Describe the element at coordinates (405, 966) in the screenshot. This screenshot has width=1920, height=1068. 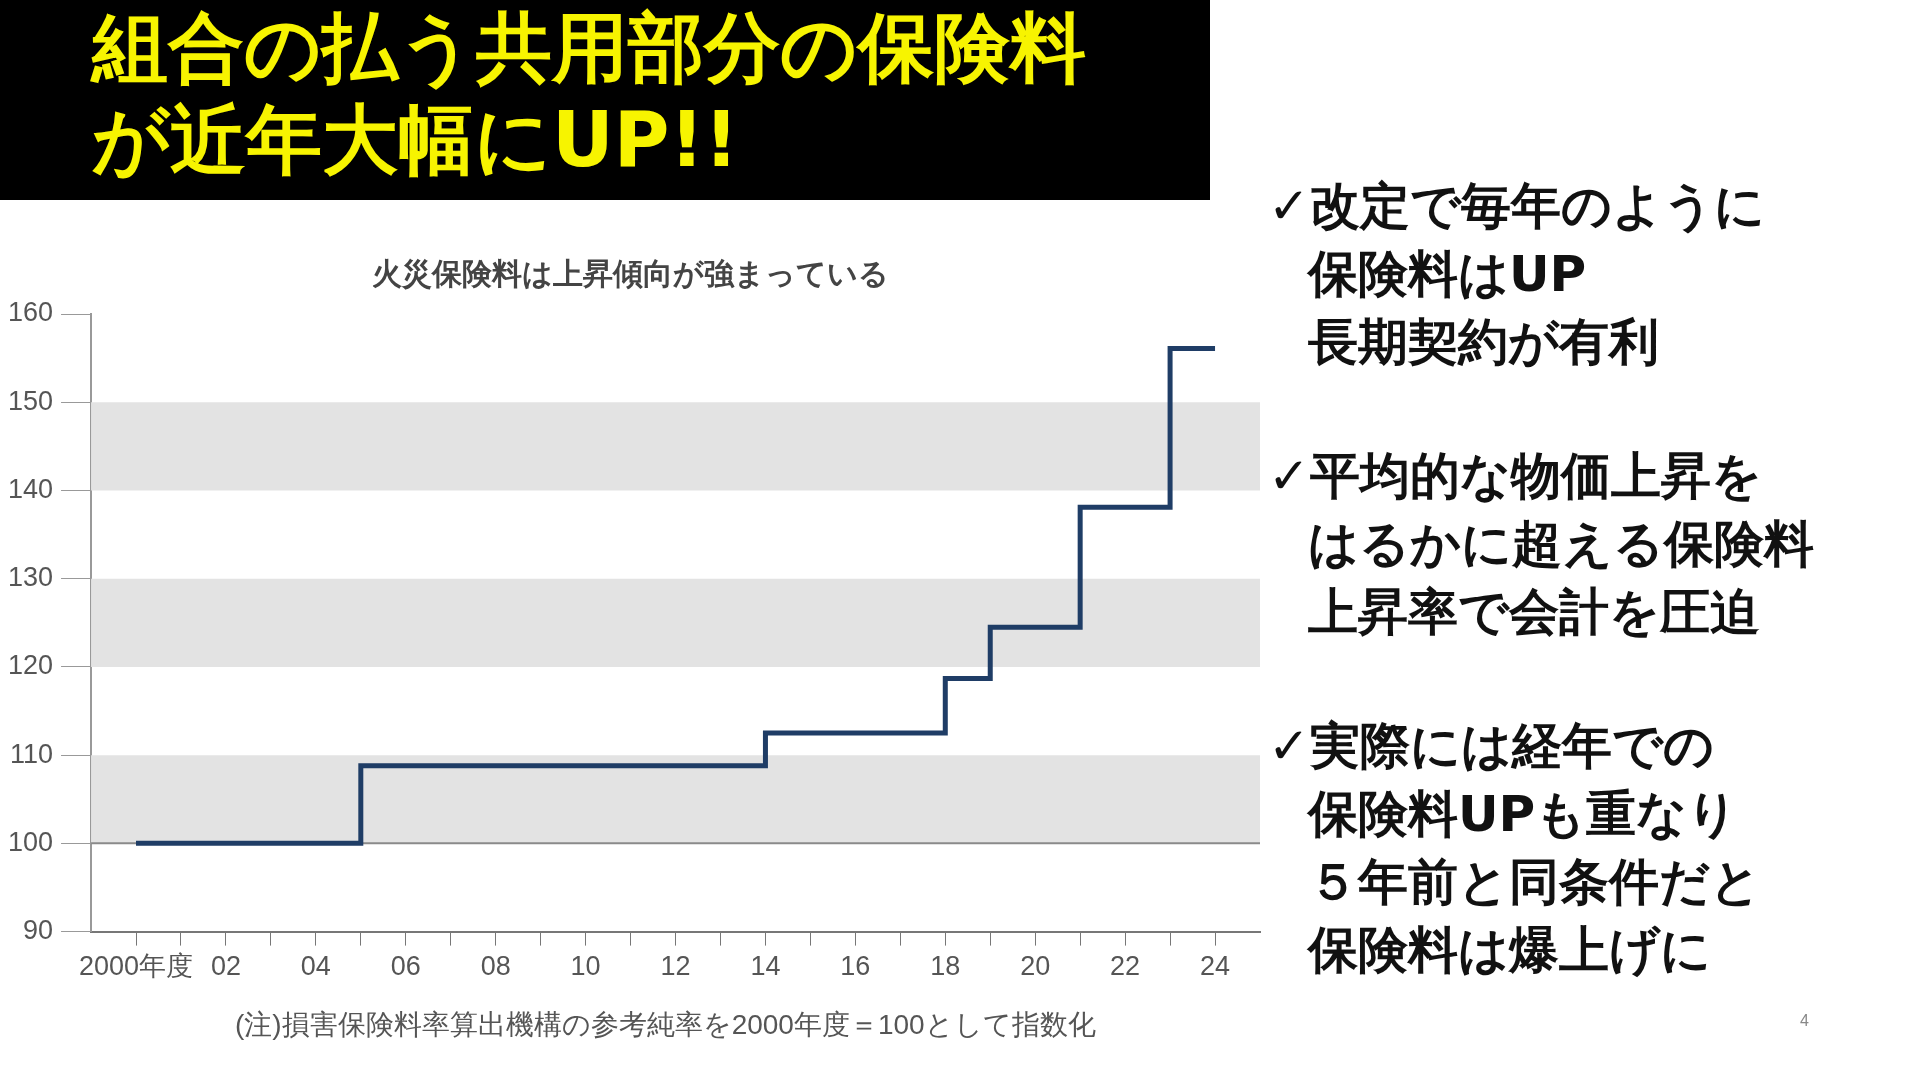
I see `x-tick-label: 06` at that location.